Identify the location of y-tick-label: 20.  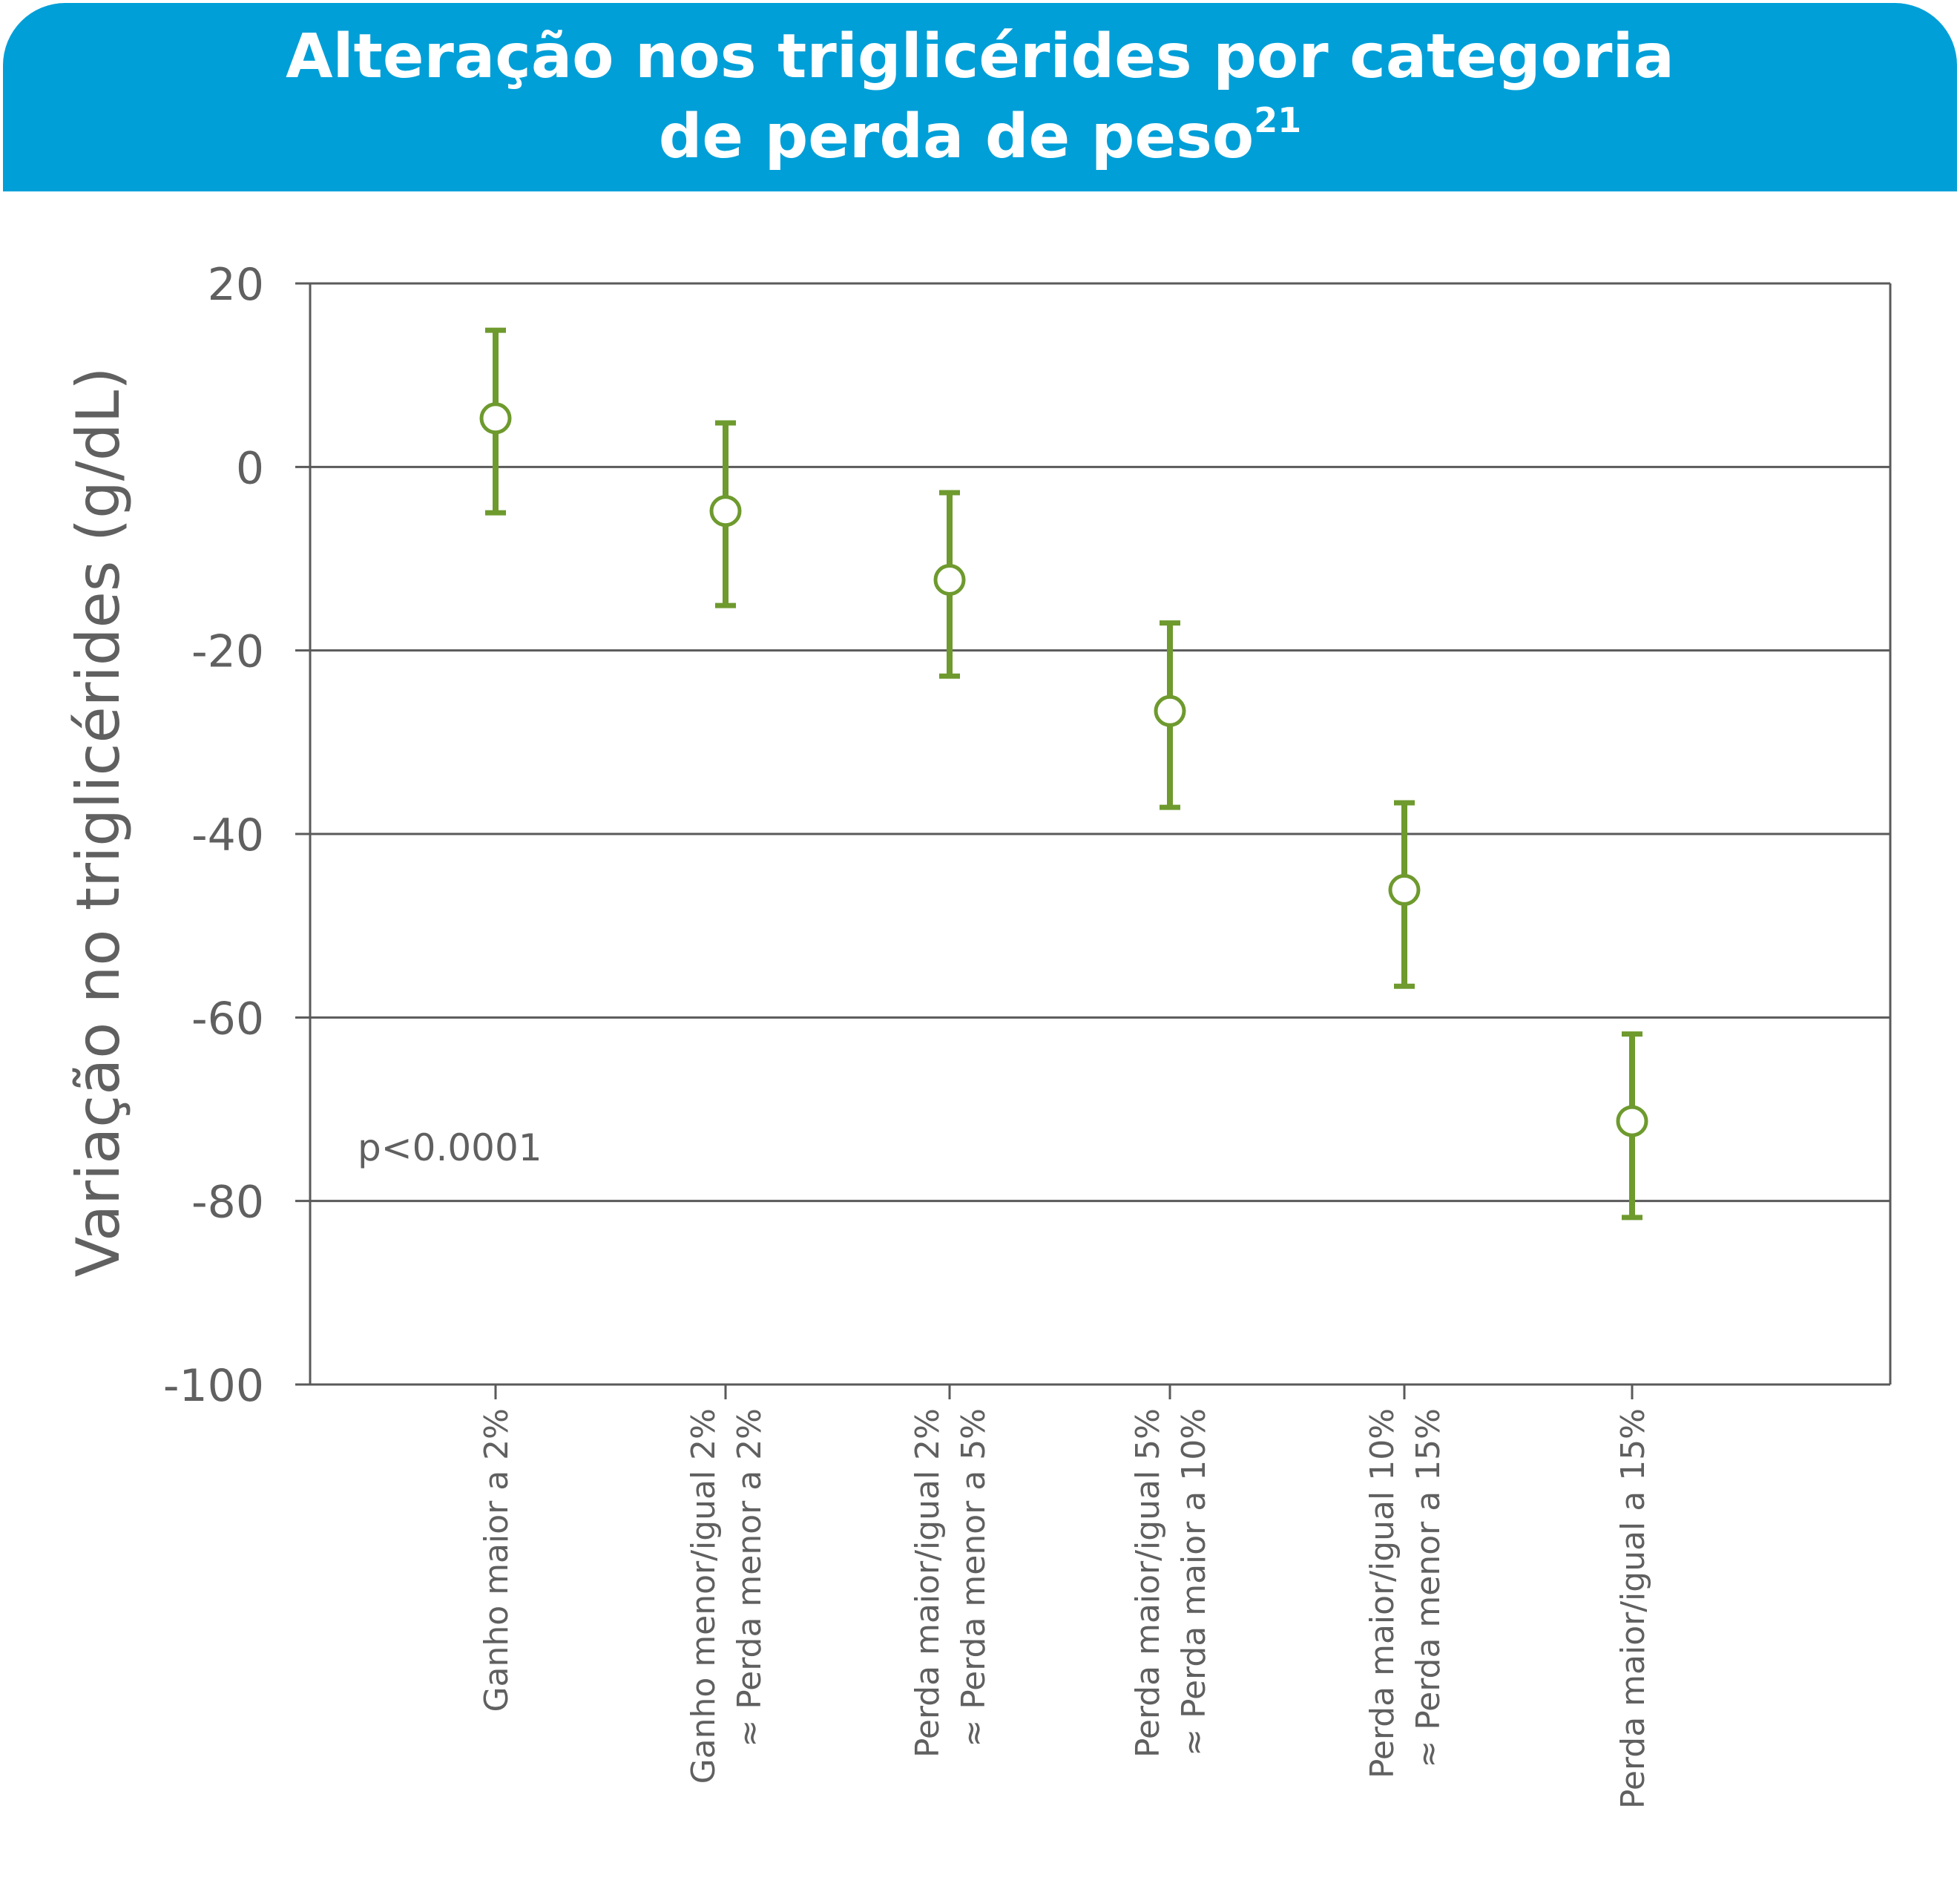
(236, 285).